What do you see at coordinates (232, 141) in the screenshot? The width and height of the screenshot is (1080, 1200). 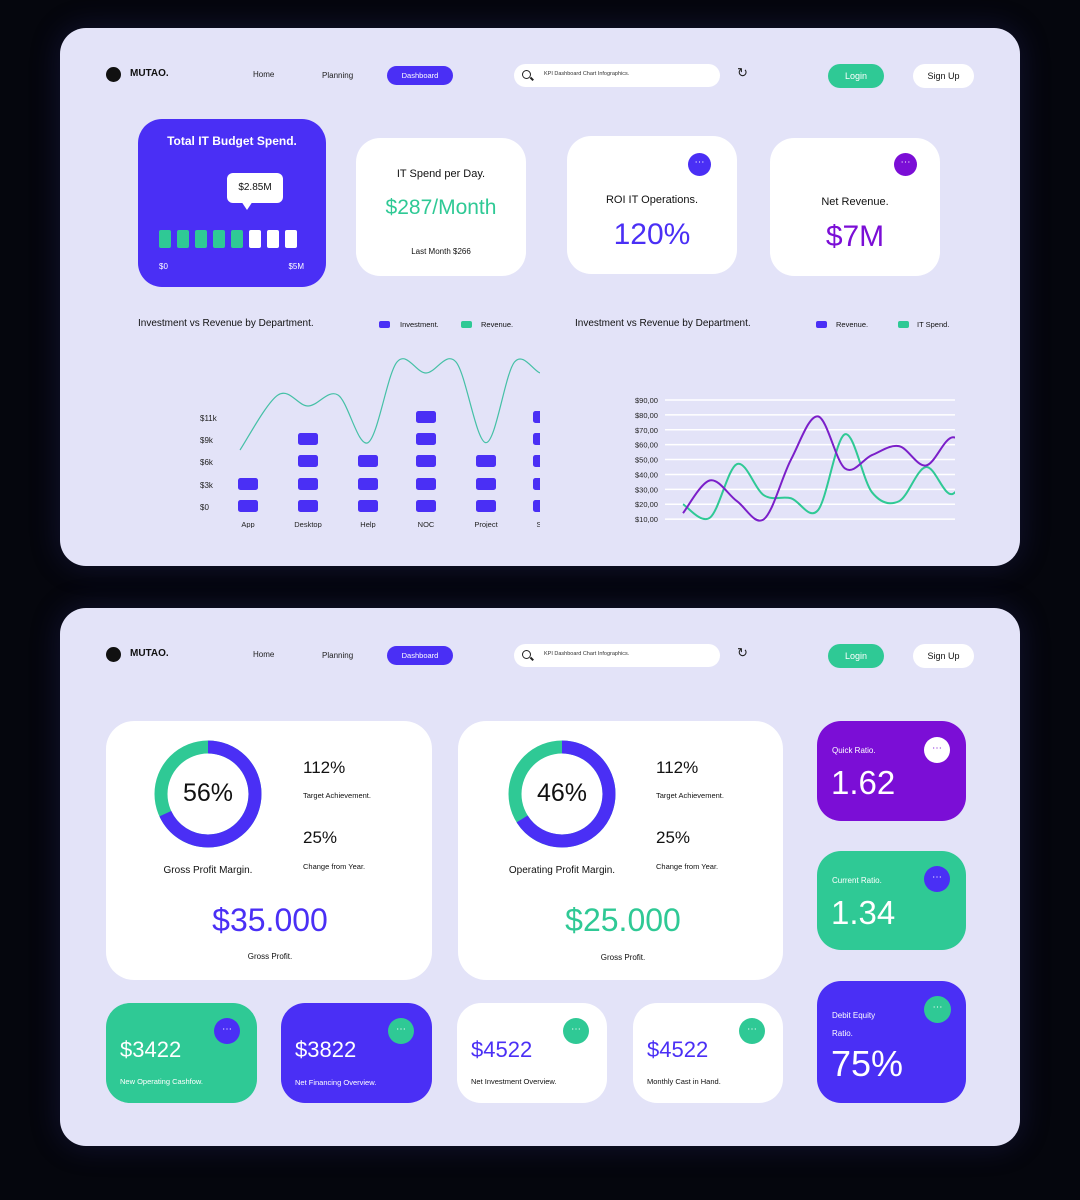 I see `budget-title: Total IT Budget Spend.` at bounding box center [232, 141].